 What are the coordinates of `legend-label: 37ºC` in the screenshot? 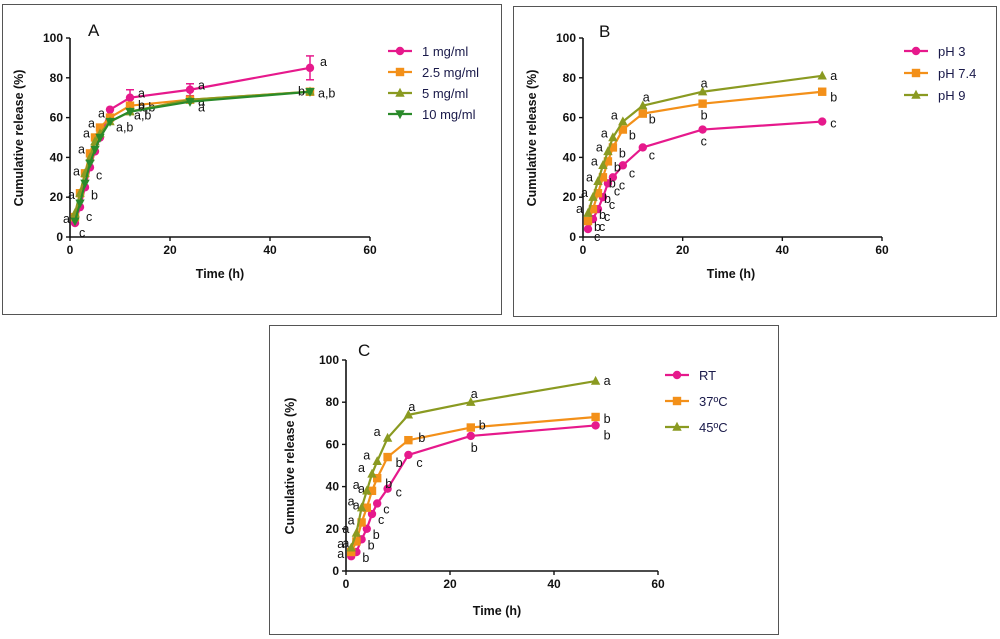 It's located at (713, 401).